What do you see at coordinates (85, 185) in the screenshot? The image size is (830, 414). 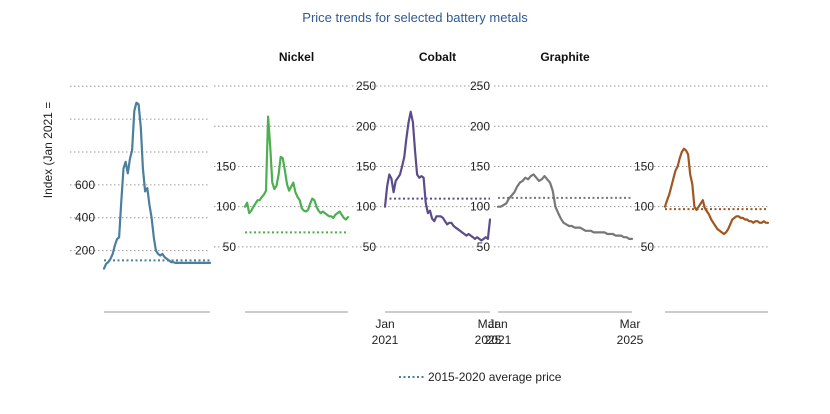 I see `y-tick-label: 600` at bounding box center [85, 185].